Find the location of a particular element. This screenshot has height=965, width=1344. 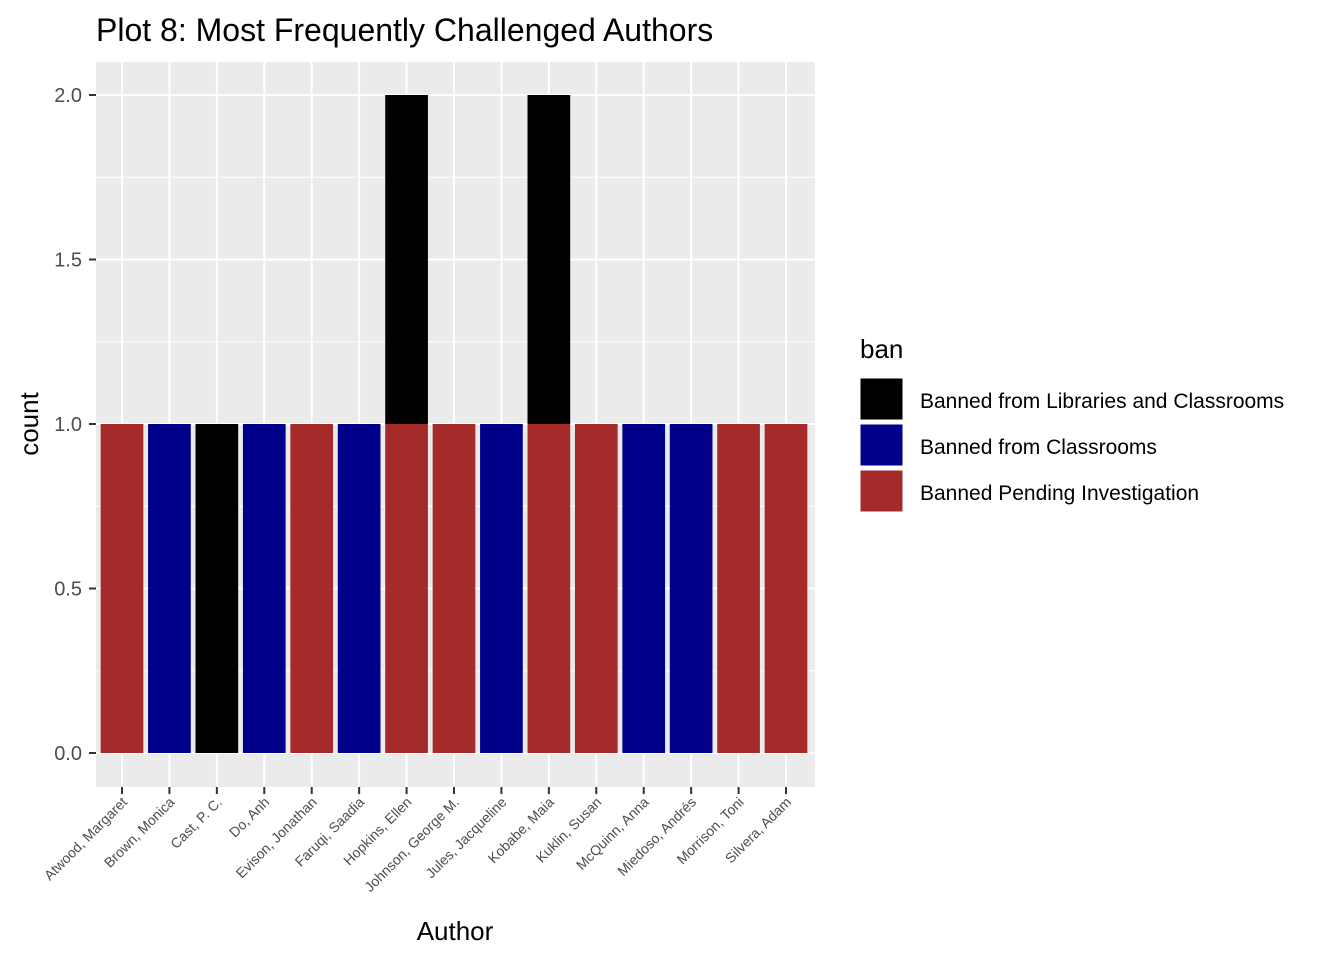

y-tick-label: 0.5 is located at coordinates (68, 590).